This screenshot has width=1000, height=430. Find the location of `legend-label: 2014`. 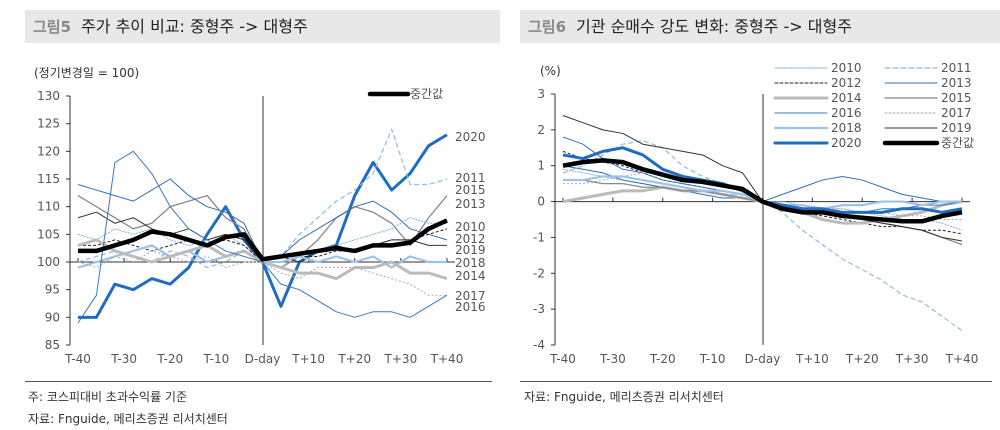

legend-label: 2014 is located at coordinates (846, 98).